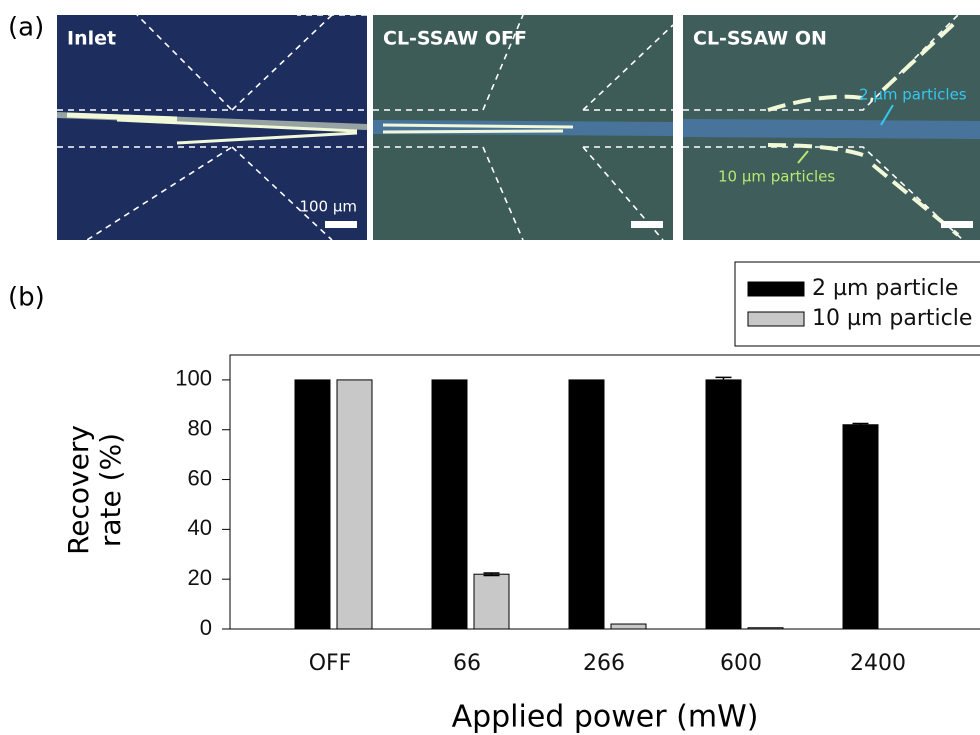  Describe the element at coordinates (200, 477) in the screenshot. I see `y-tick-label: 60` at that location.